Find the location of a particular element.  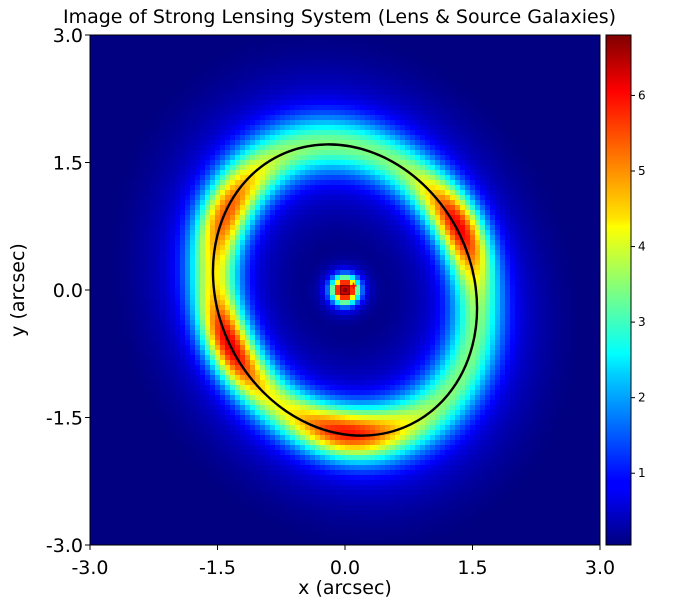

colorbar-tick-label: 6 is located at coordinates (642, 95).